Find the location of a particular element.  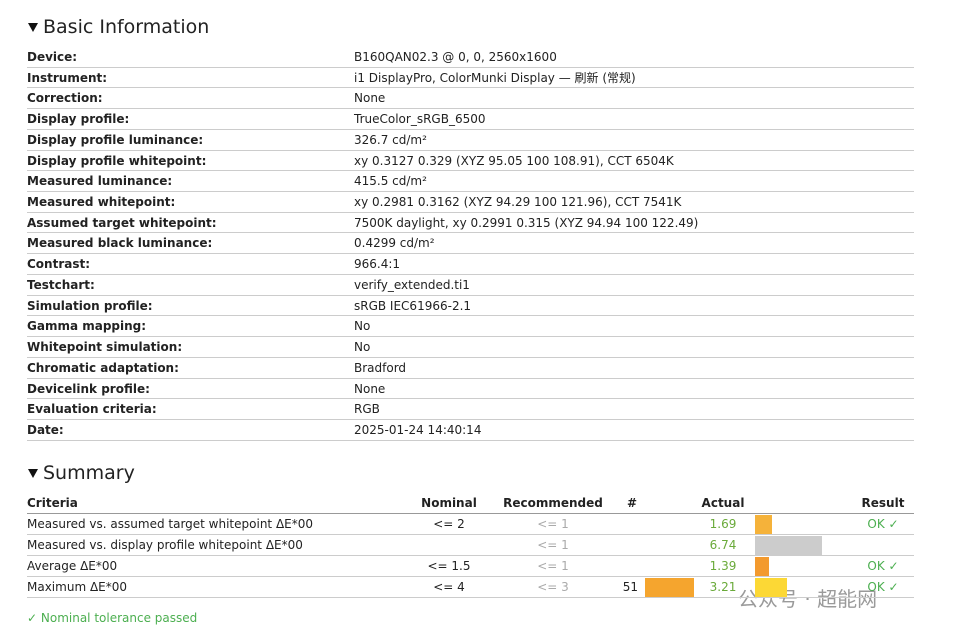

section-heading: Summary is located at coordinates (81, 473).